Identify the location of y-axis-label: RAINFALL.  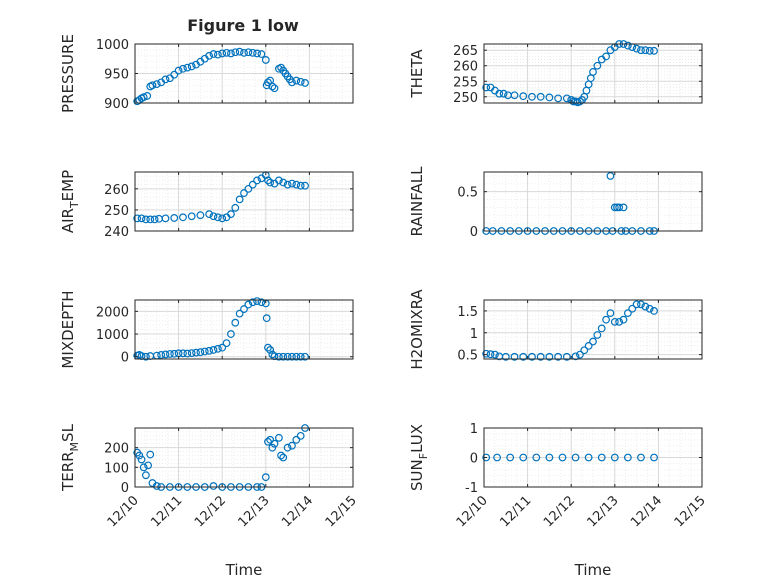
(417, 201).